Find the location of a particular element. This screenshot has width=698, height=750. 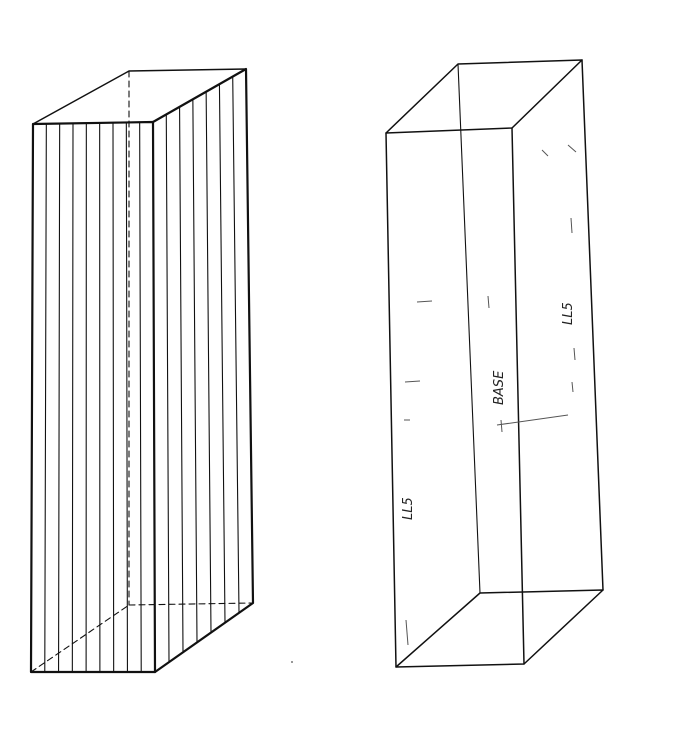

right-box-back-right-edge is located at coordinates (592, 325).